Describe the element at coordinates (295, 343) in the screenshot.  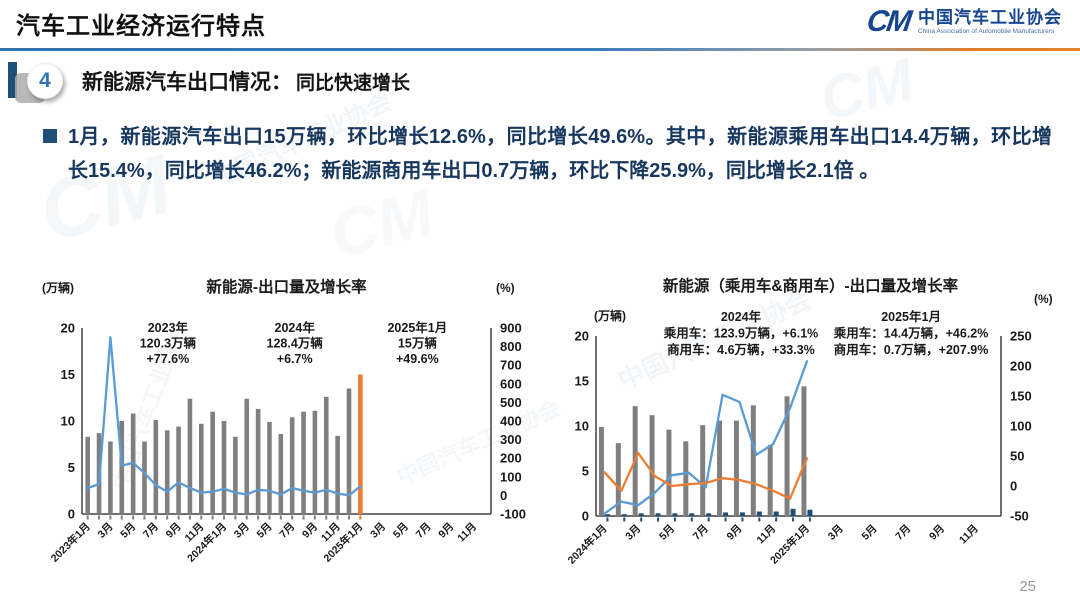
I see `svg-text: 128.4万辆` at that location.